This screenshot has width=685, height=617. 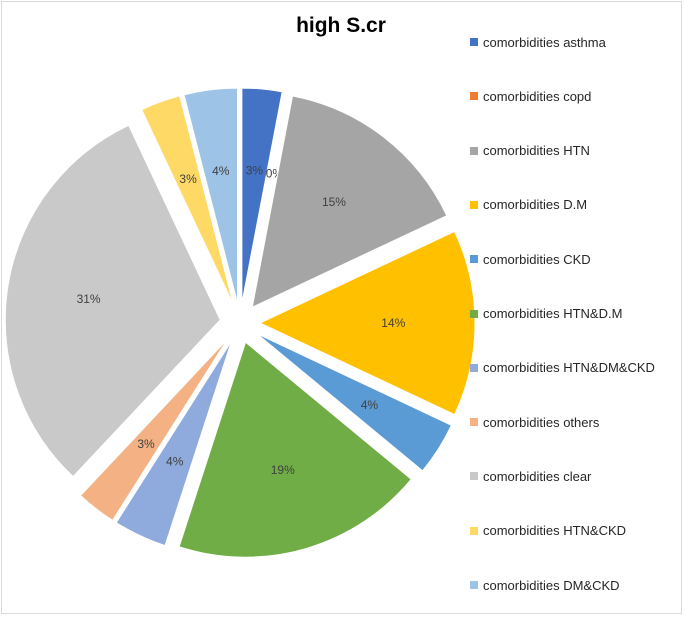 What do you see at coordinates (221, 171) in the screenshot?
I see `data-label-comorbidities-dm-ckd: 4%` at bounding box center [221, 171].